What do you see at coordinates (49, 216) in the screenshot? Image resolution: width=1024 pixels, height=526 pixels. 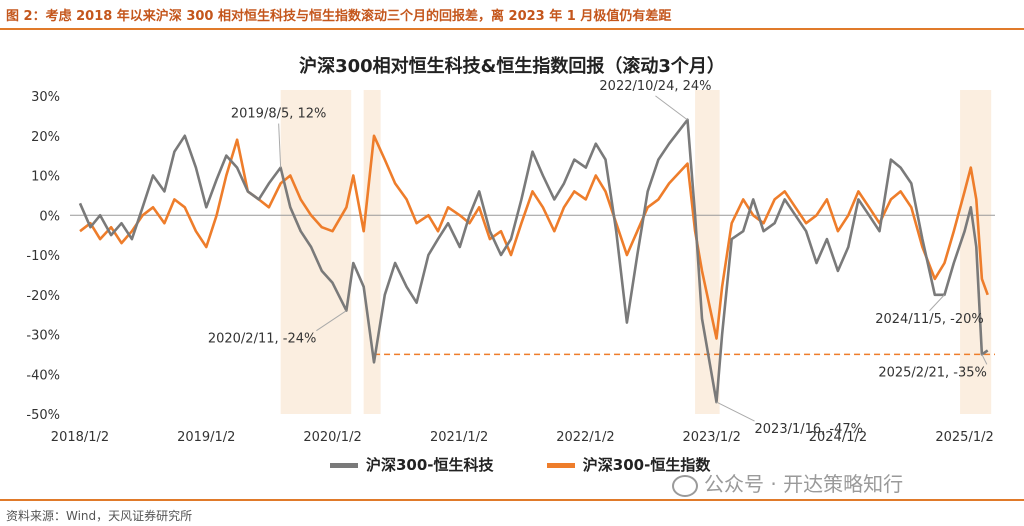 I see `y-tick-label: 0%` at bounding box center [49, 216].